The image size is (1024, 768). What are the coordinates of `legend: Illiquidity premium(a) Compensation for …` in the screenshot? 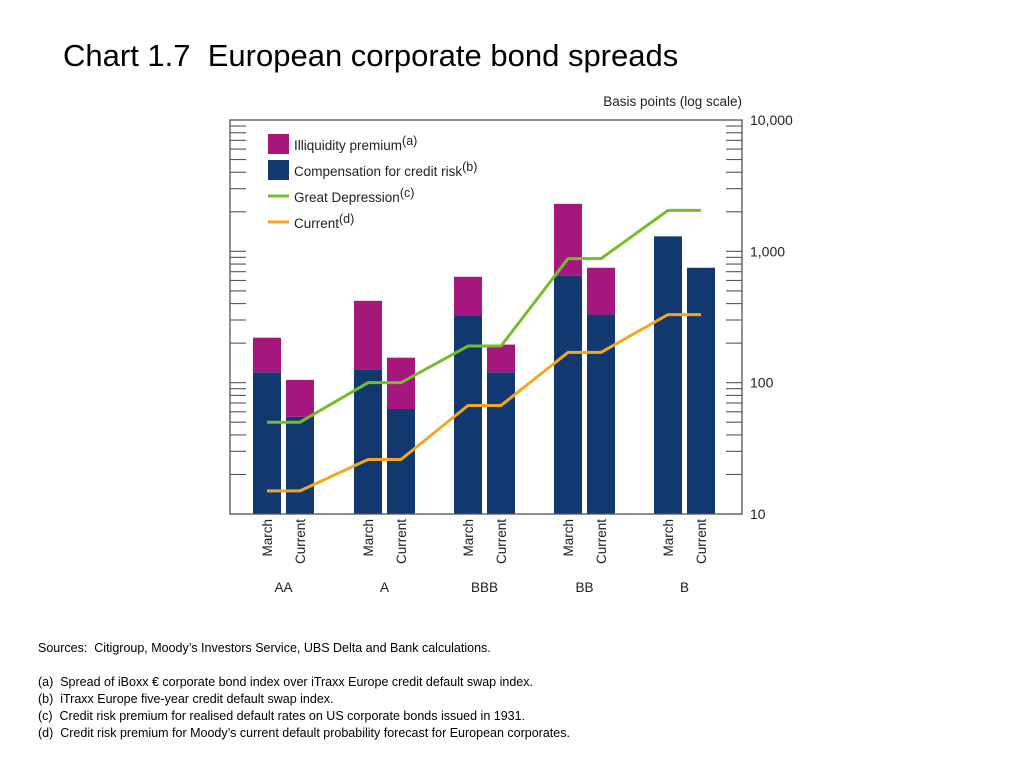 It's located at (372, 182).